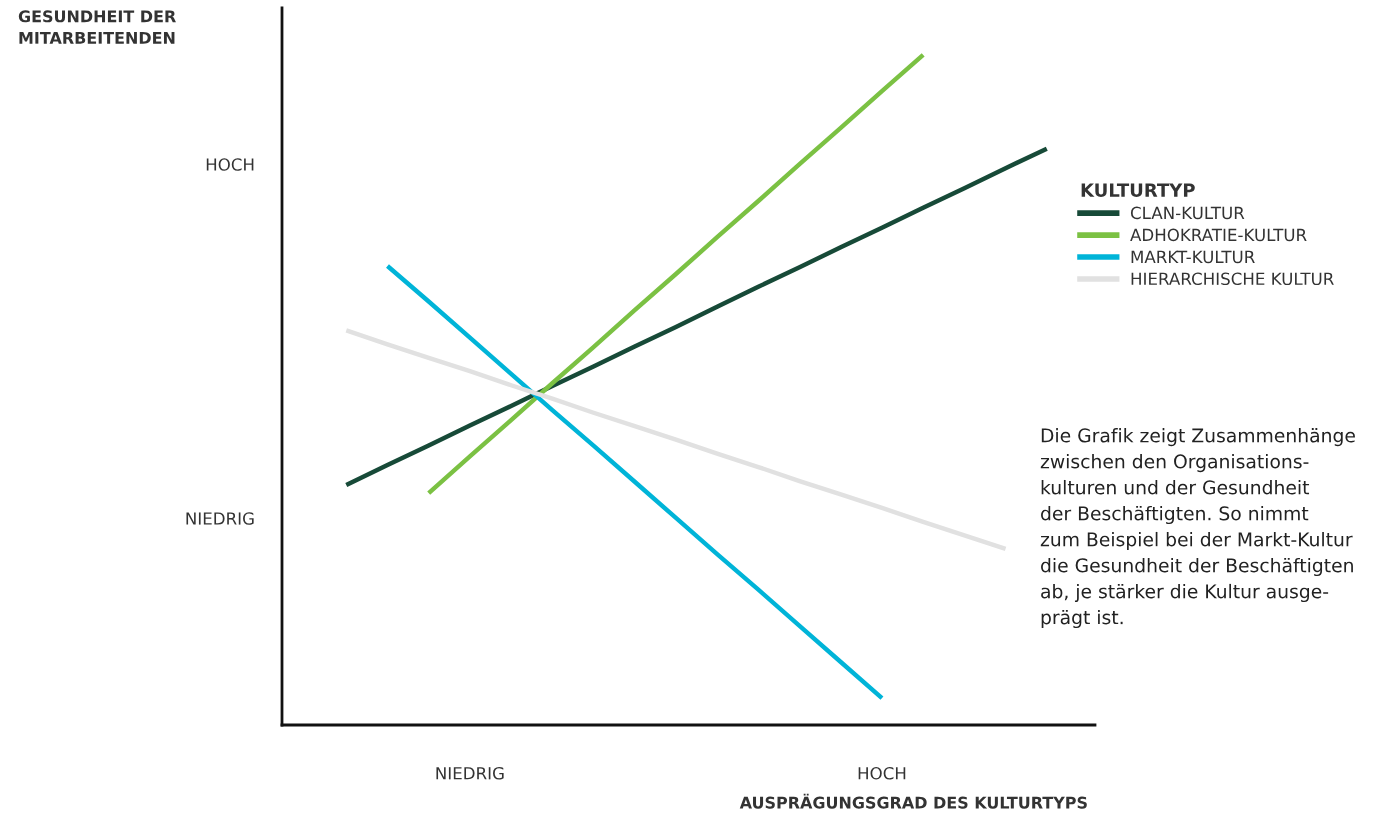 The height and width of the screenshot is (814, 1389). Describe the element at coordinates (230, 164) in the screenshot. I see `text: HOCH` at that location.